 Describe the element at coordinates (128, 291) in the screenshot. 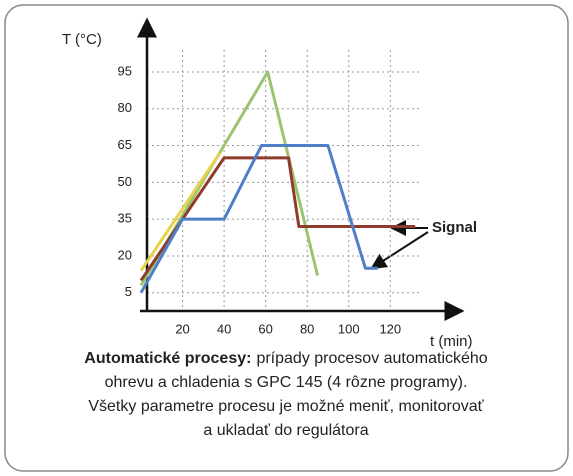

I see `y-tick-label: 5` at that location.